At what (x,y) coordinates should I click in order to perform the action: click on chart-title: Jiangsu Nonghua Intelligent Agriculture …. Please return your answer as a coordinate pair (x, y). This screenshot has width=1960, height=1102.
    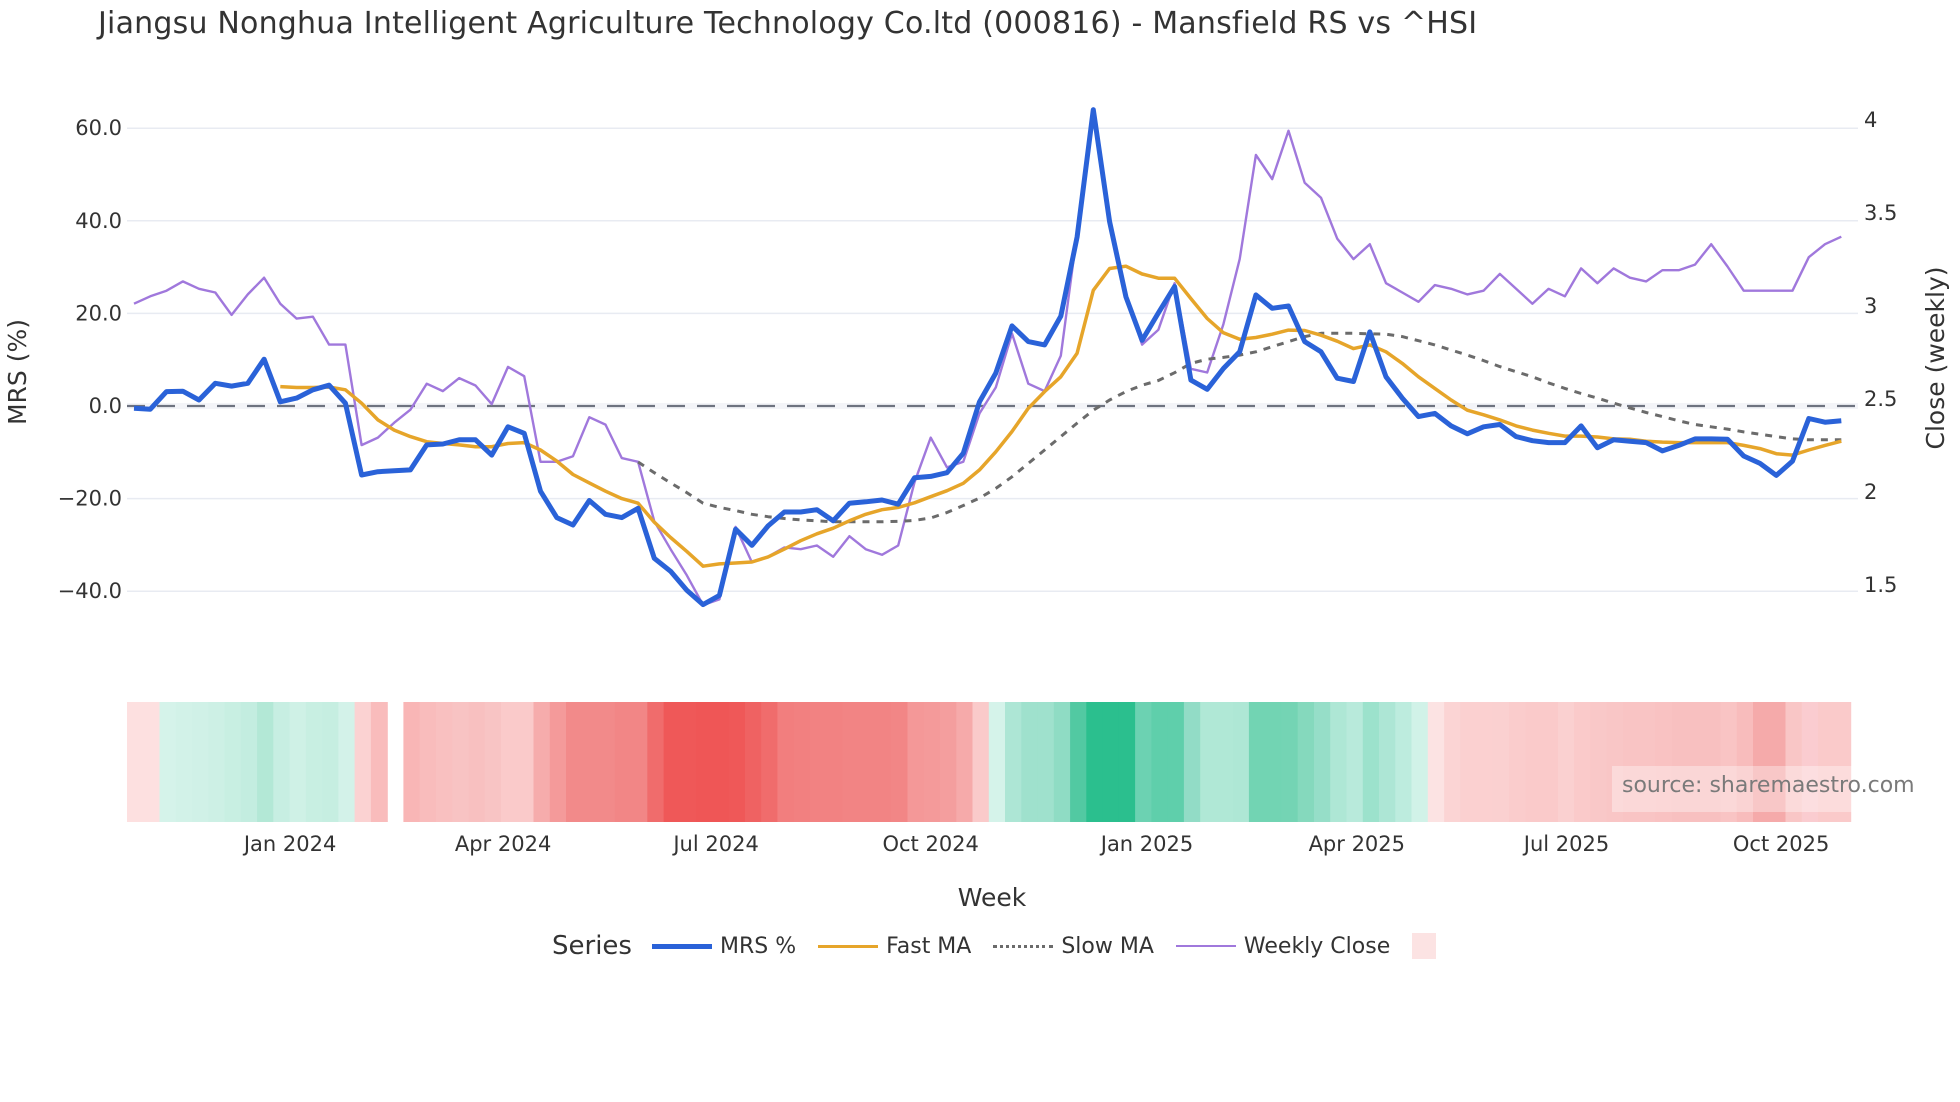
    Looking at the image, I should click on (788, 23).